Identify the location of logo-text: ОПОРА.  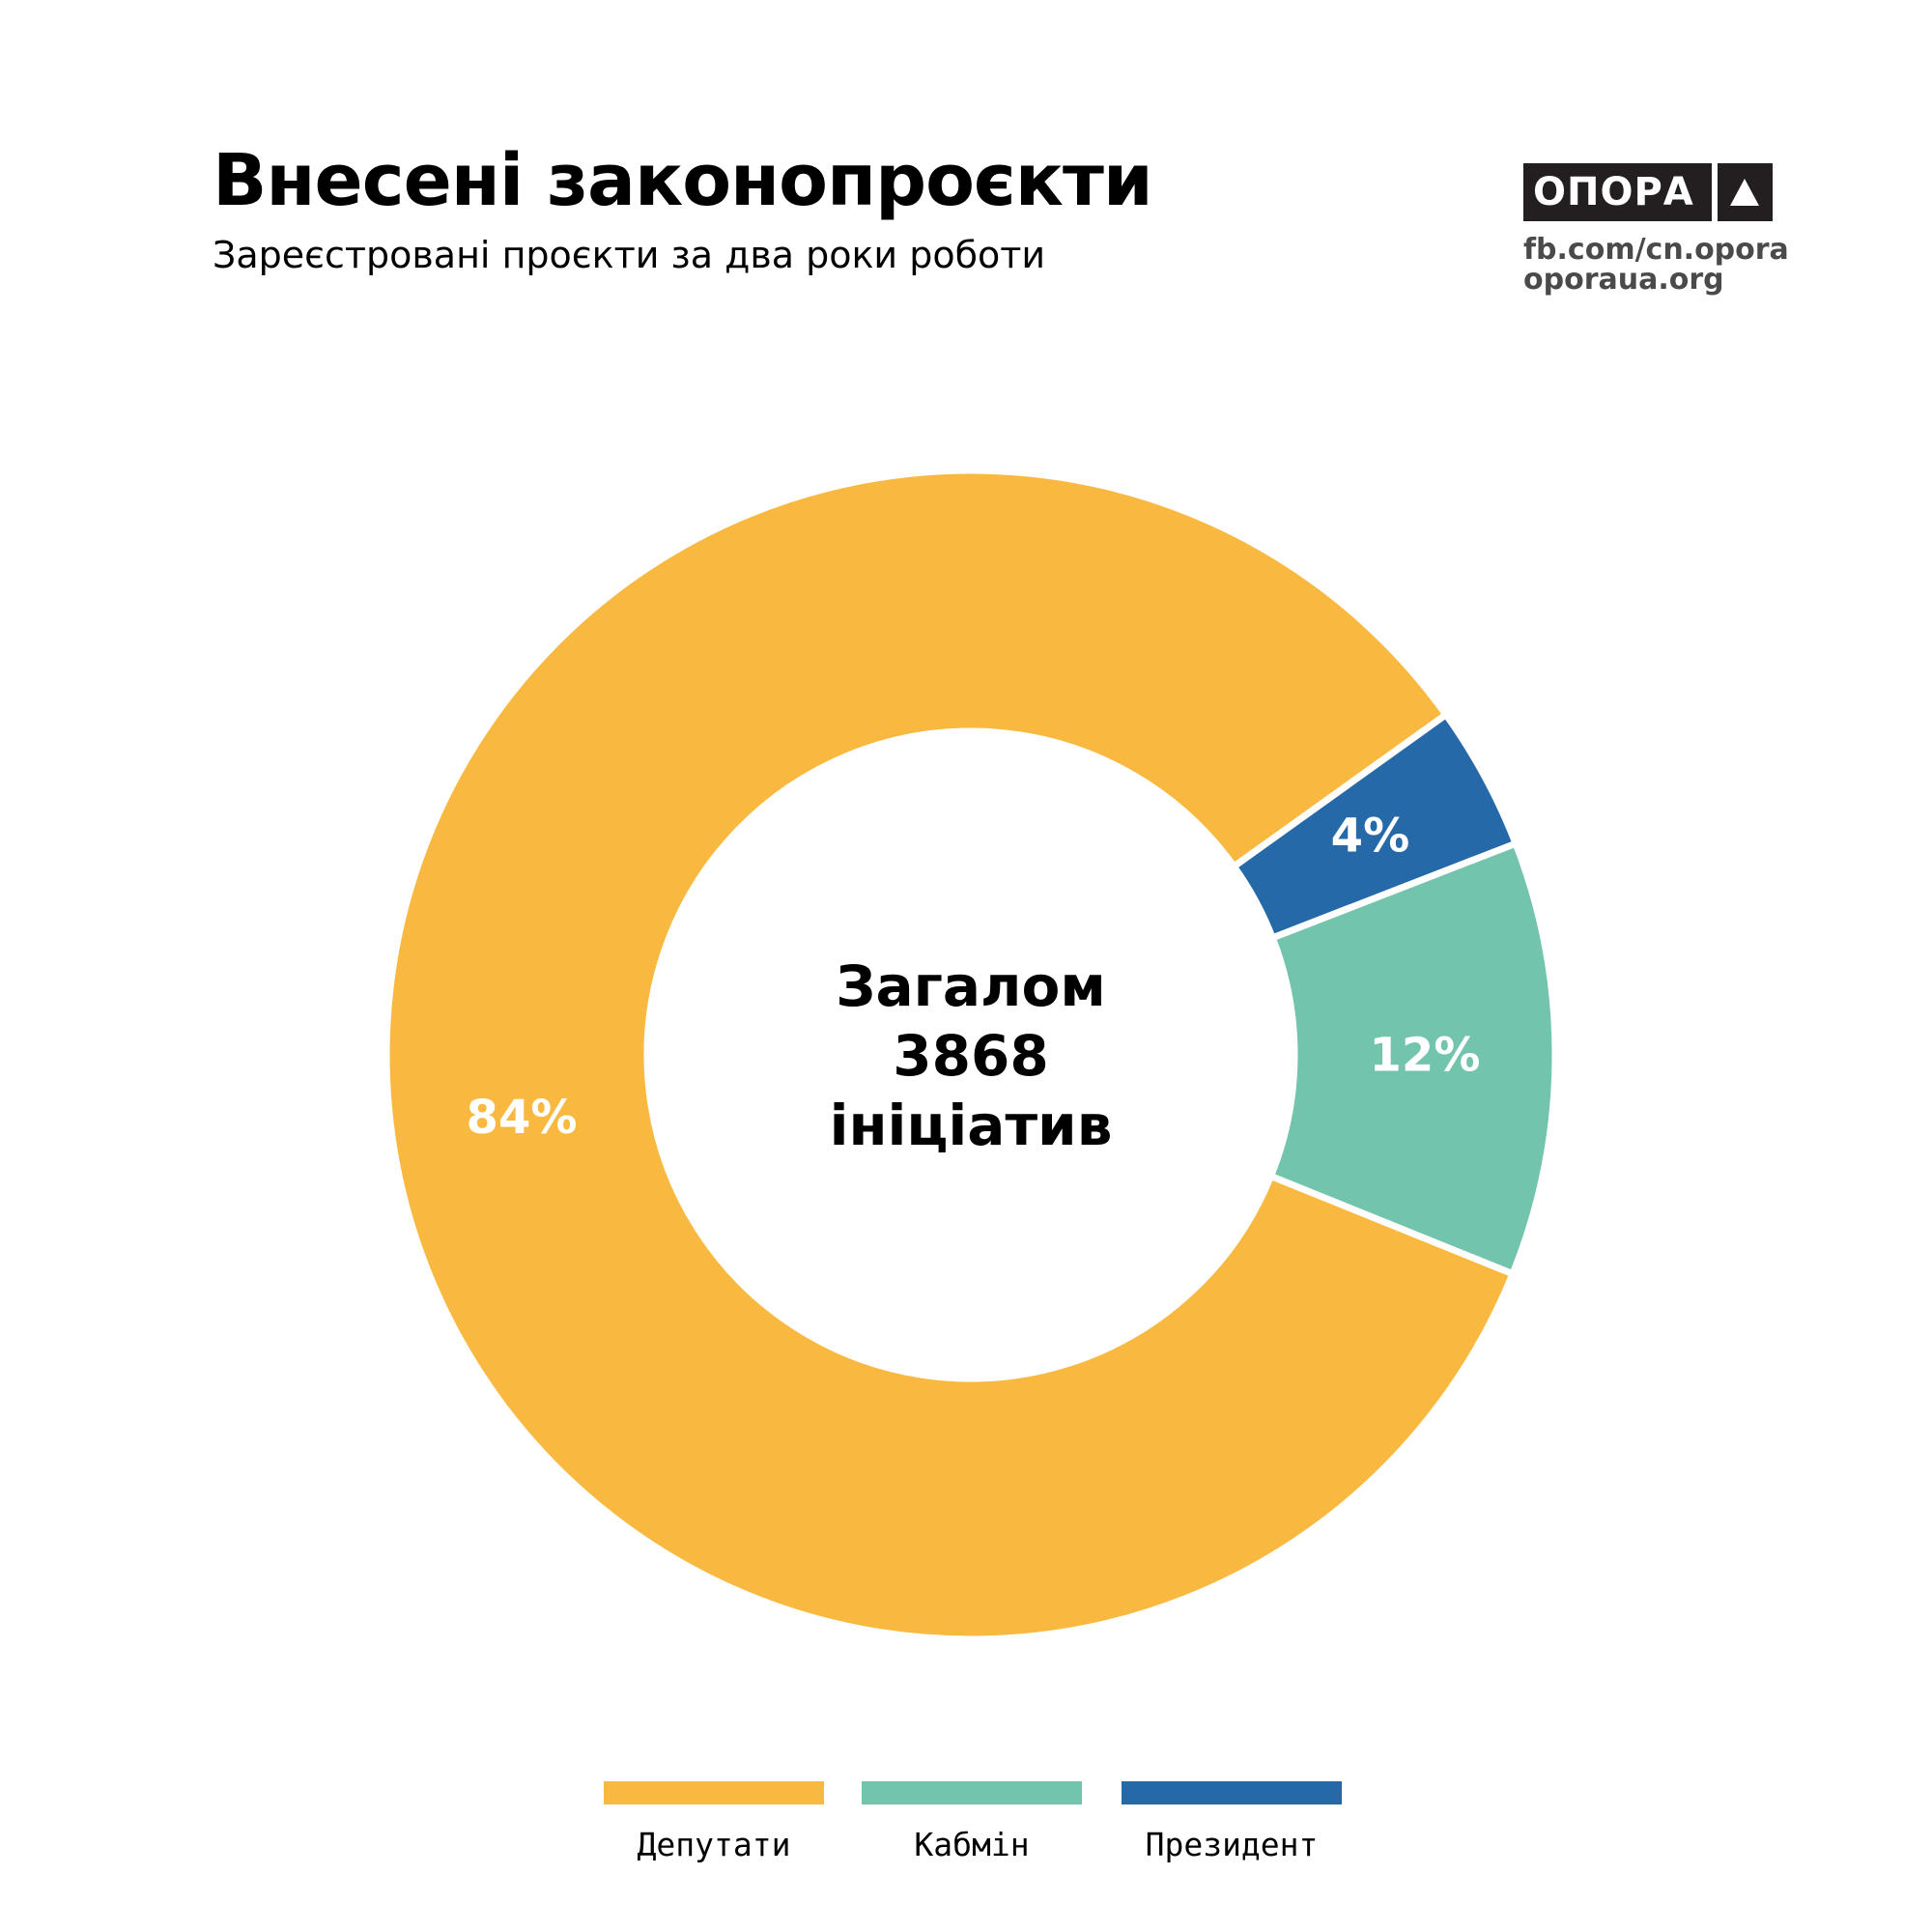
(1613, 192).